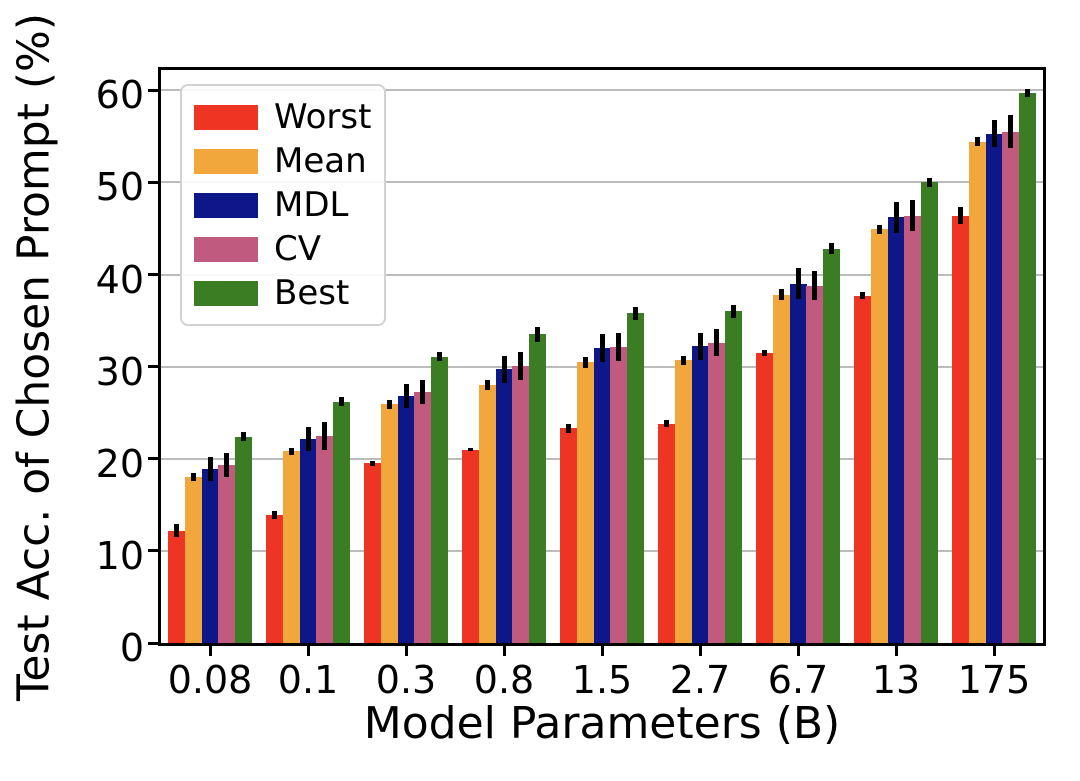 Image resolution: width=1080 pixels, height=781 pixels. Describe the element at coordinates (312, 293) in the screenshot. I see `legend-label: Best` at that location.